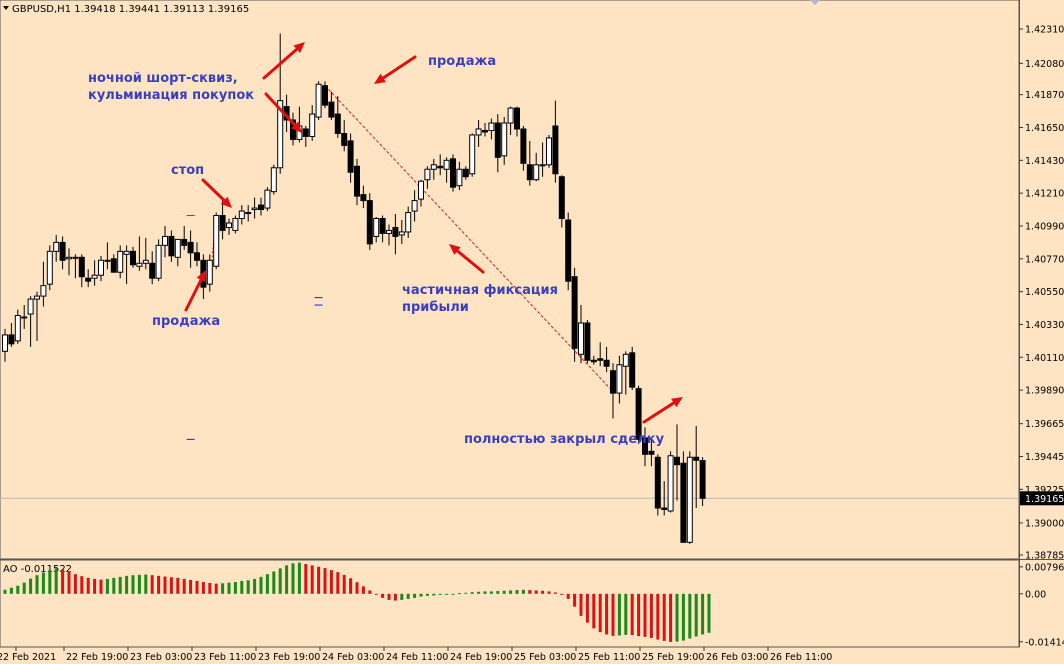  I want to click on price-tick-label: 1.42310, so click(1044, 30).